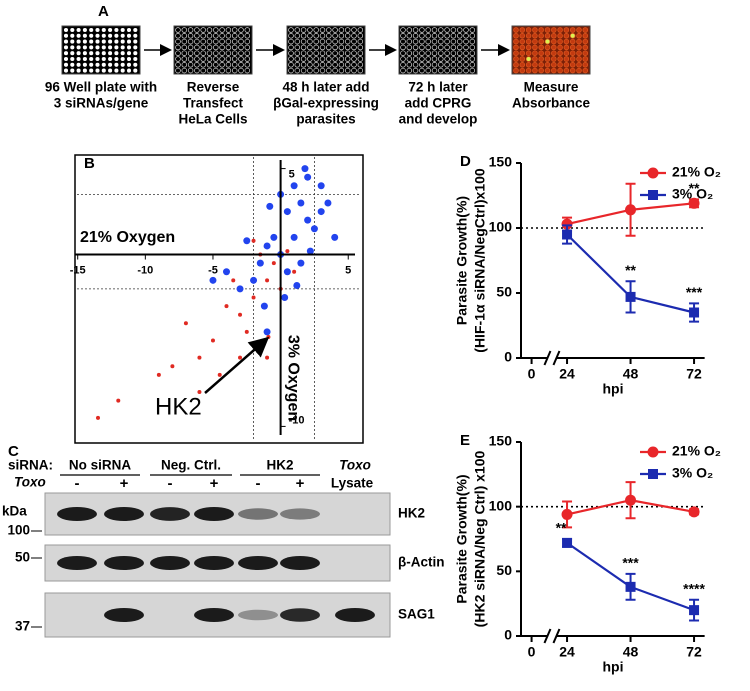 Image resolution: width=750 pixels, height=691 pixels. Describe the element at coordinates (22, 626) in the screenshot. I see `mw-marker: 37` at that location.